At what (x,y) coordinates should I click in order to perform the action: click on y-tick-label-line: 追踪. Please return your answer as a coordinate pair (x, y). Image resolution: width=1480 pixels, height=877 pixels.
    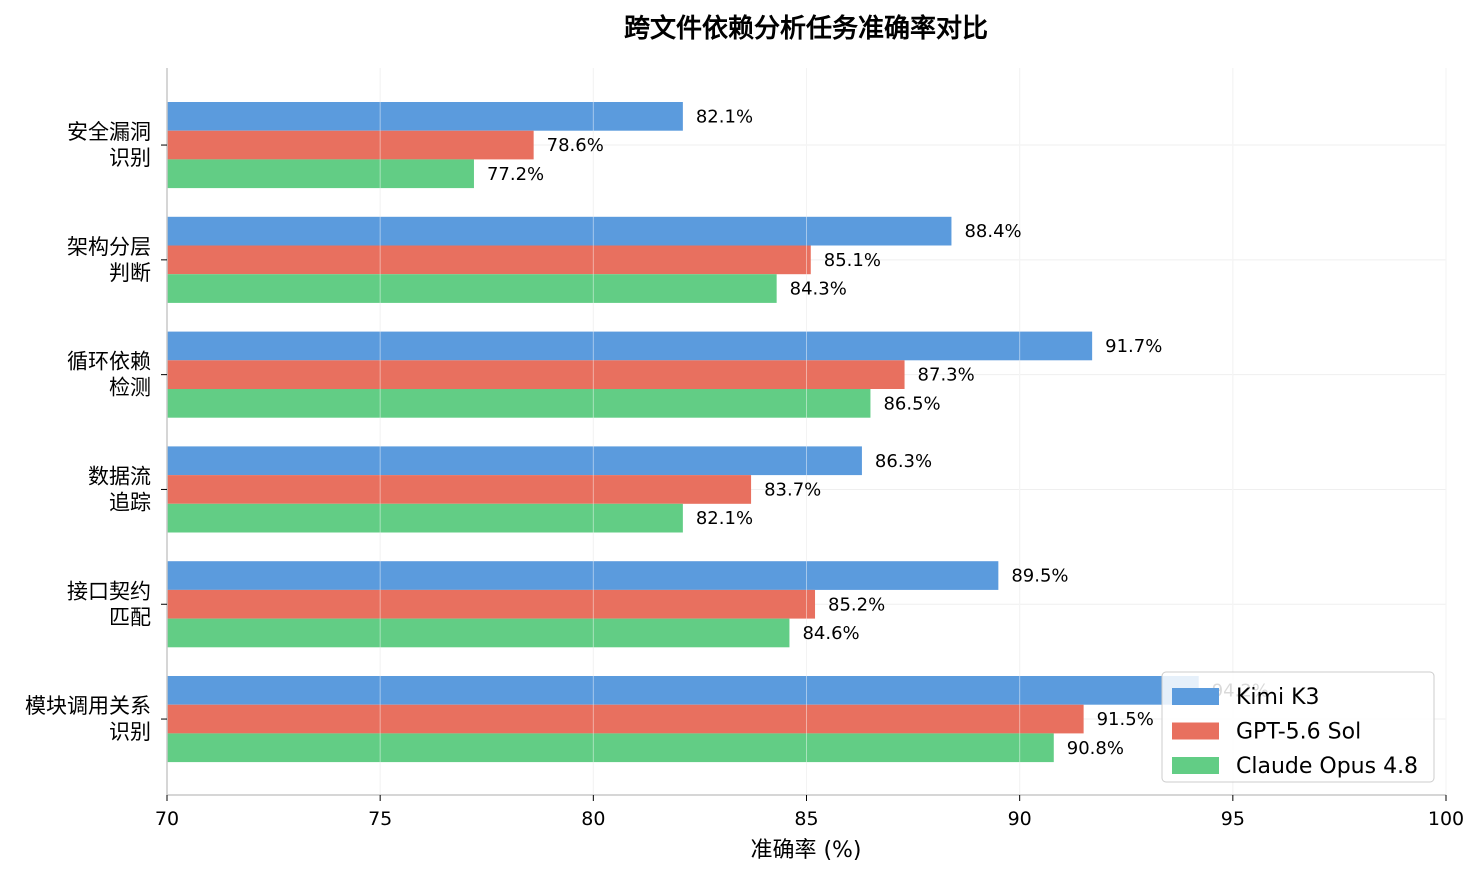
    Looking at the image, I should click on (130, 502).